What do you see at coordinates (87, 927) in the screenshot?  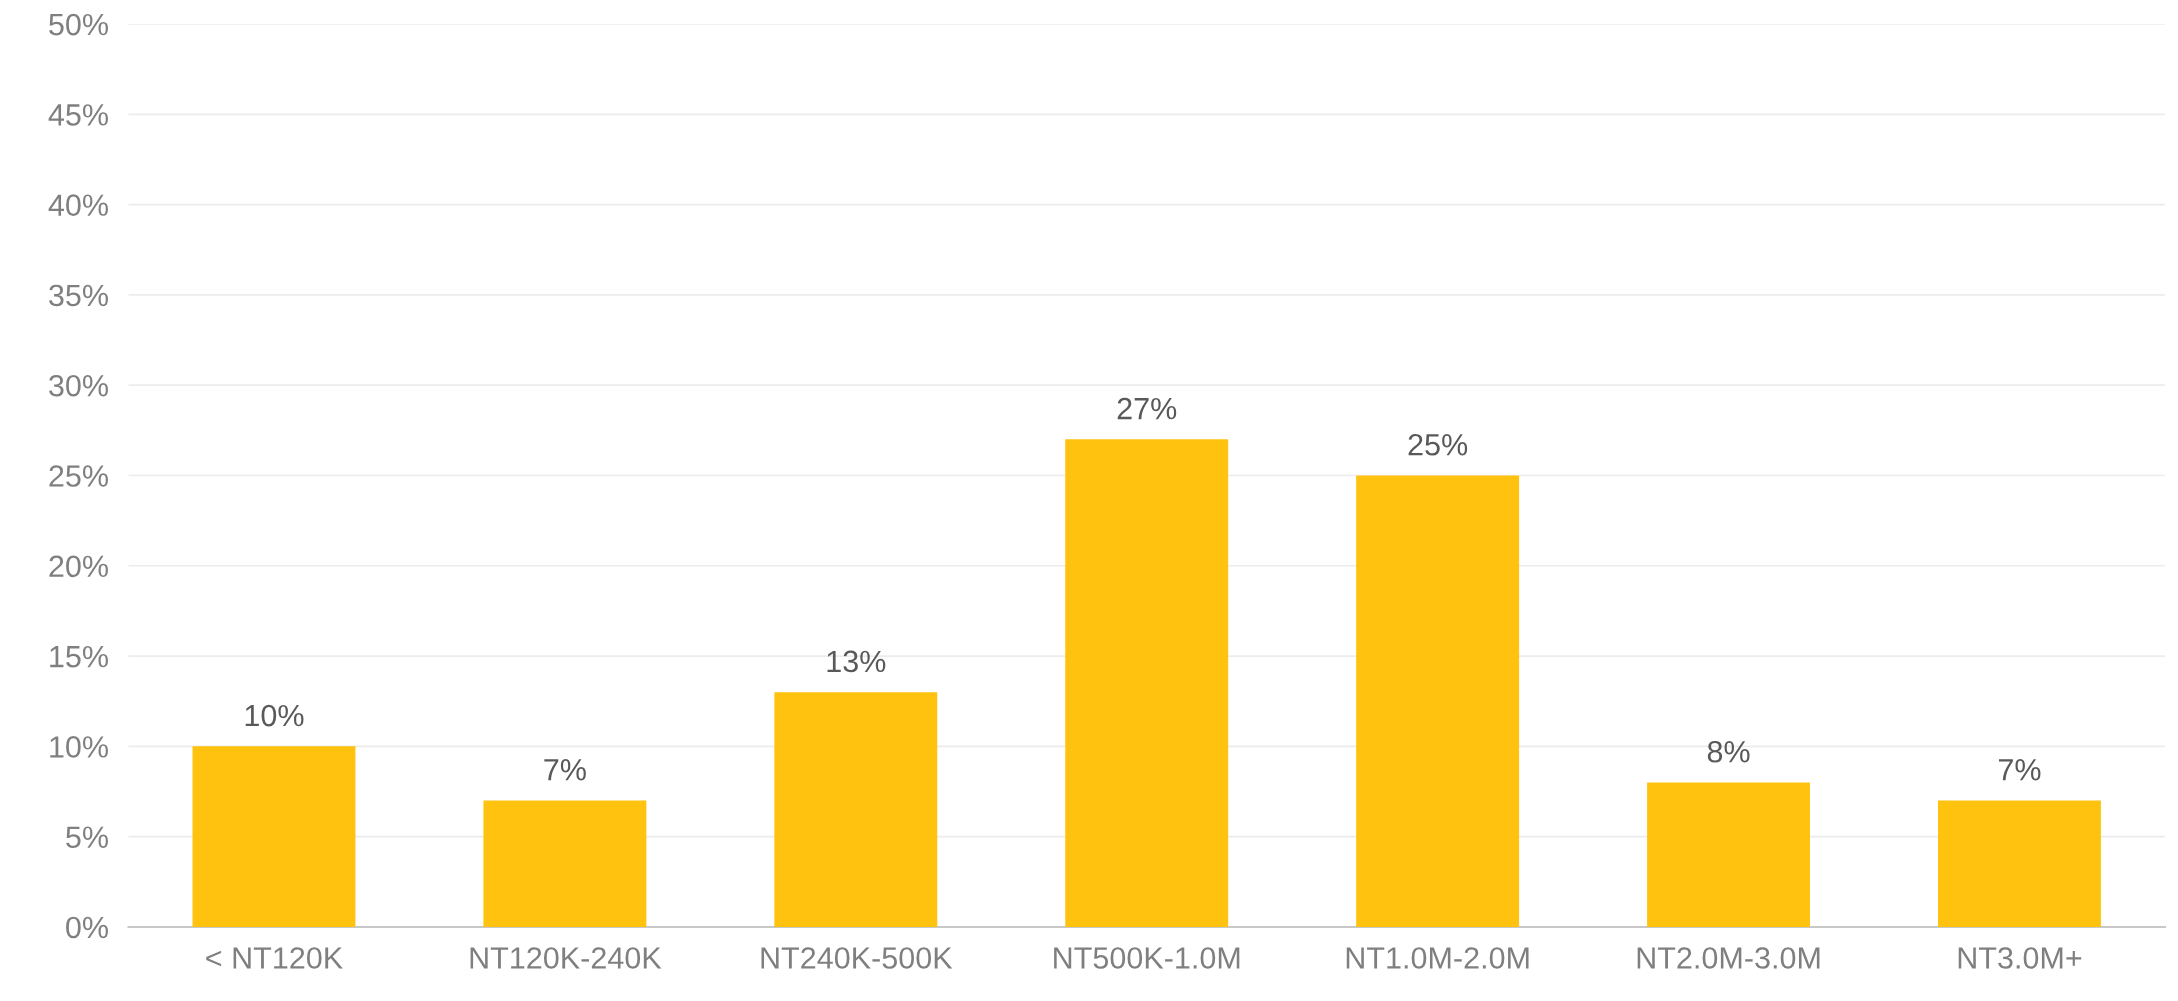 I see `y-tick-label: 0%` at bounding box center [87, 927].